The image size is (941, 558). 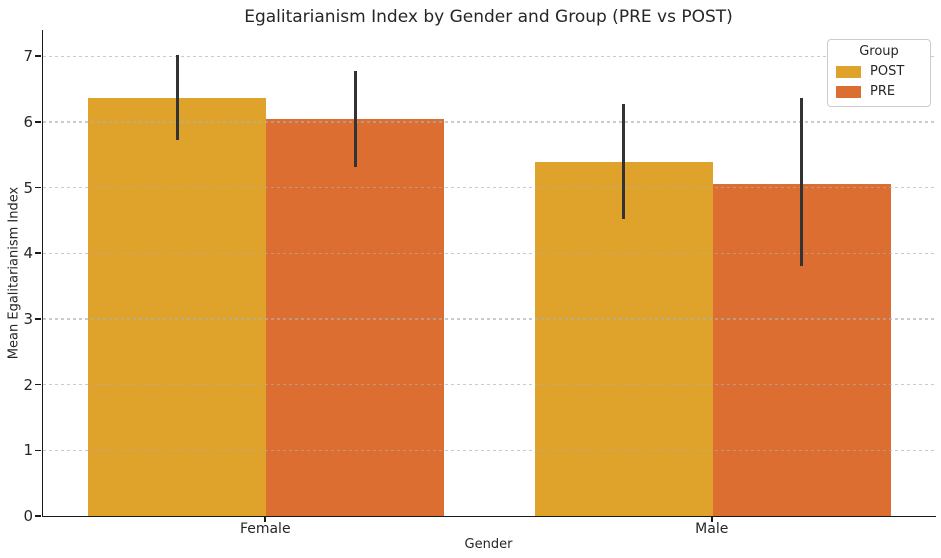 I want to click on error-bar-female-pre, so click(x=355, y=118).